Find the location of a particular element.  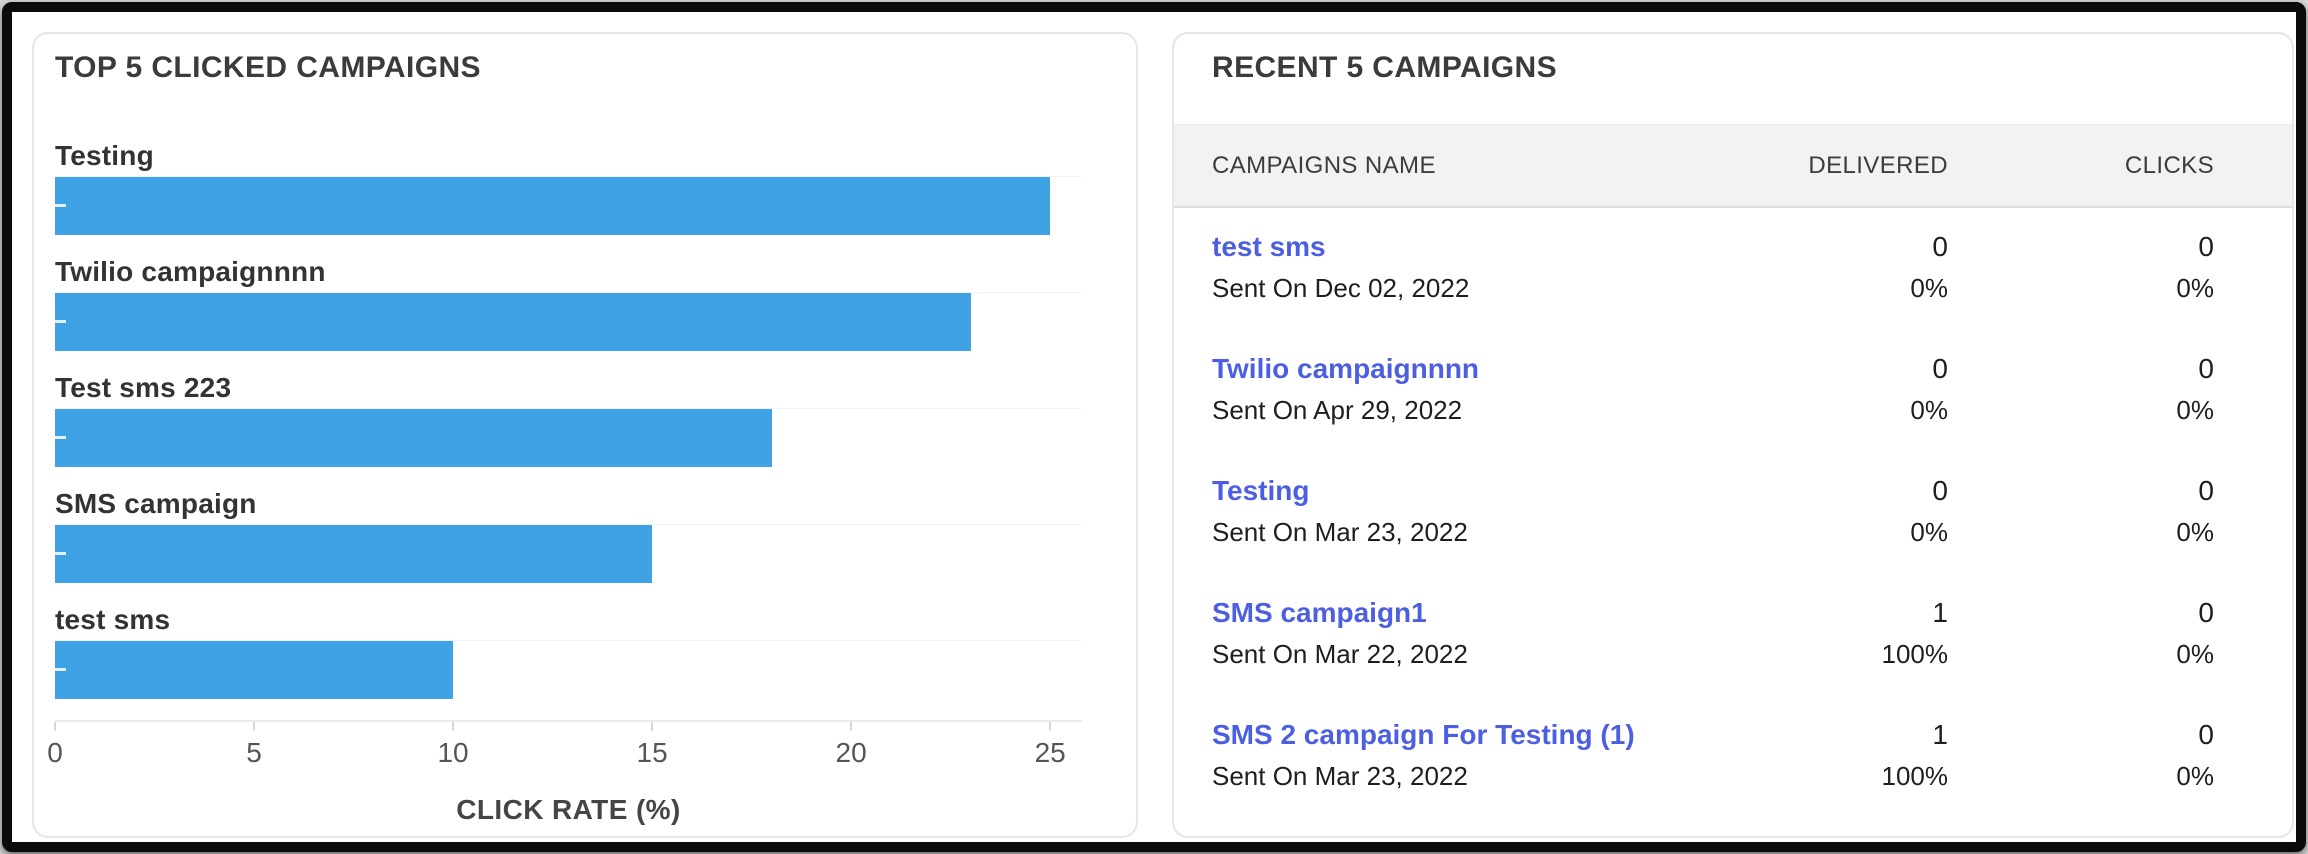

chart-category-row: test sms is located at coordinates (568, 662).